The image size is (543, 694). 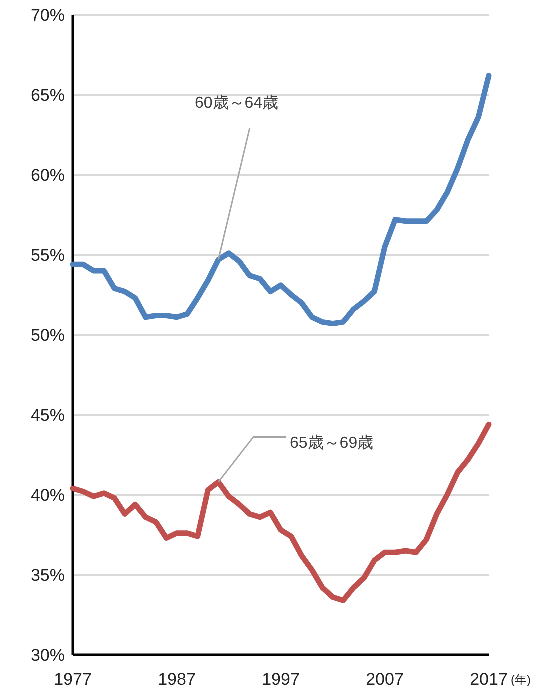 What do you see at coordinates (47, 335) in the screenshot?
I see `y-tick-label: 50%` at bounding box center [47, 335].